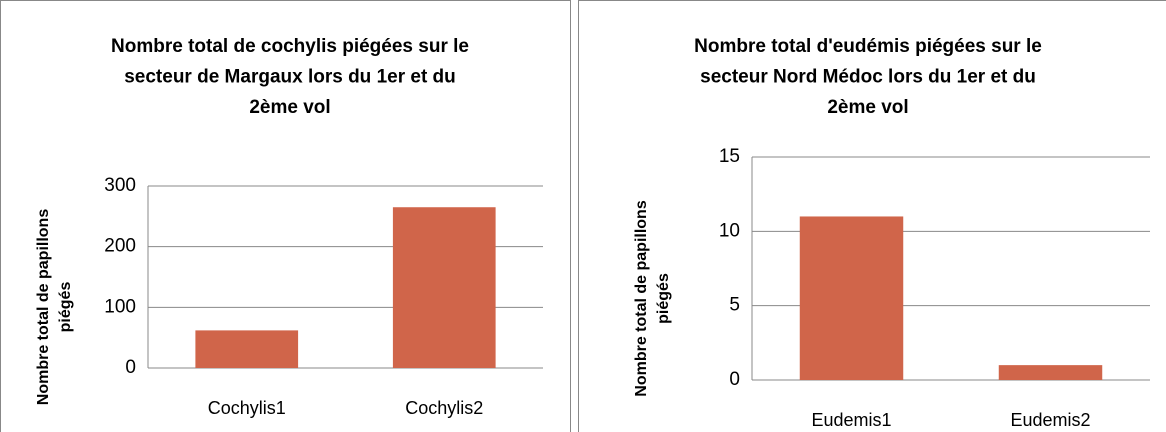 The height and width of the screenshot is (432, 1166). Describe the element at coordinates (734, 305) in the screenshot. I see `y-tick-label: 5` at that location.